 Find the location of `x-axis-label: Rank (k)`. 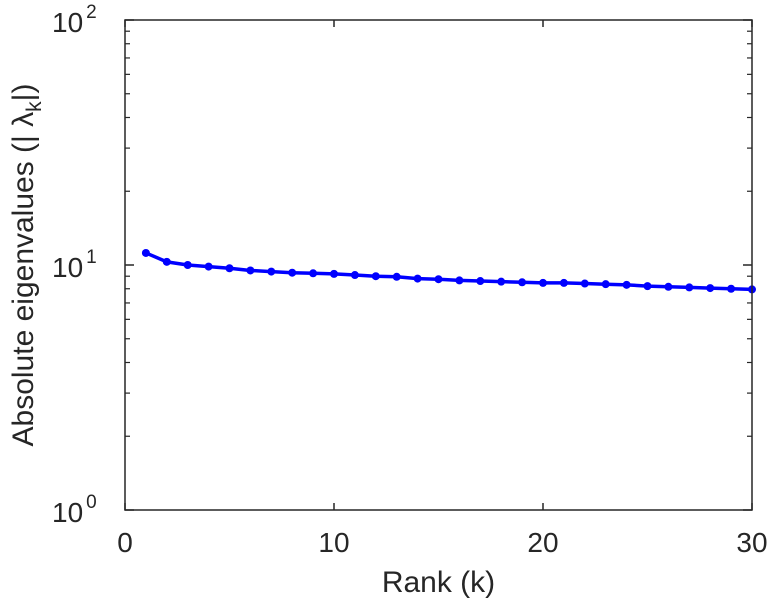

x-axis-label: Rank (k) is located at coordinates (438, 582).